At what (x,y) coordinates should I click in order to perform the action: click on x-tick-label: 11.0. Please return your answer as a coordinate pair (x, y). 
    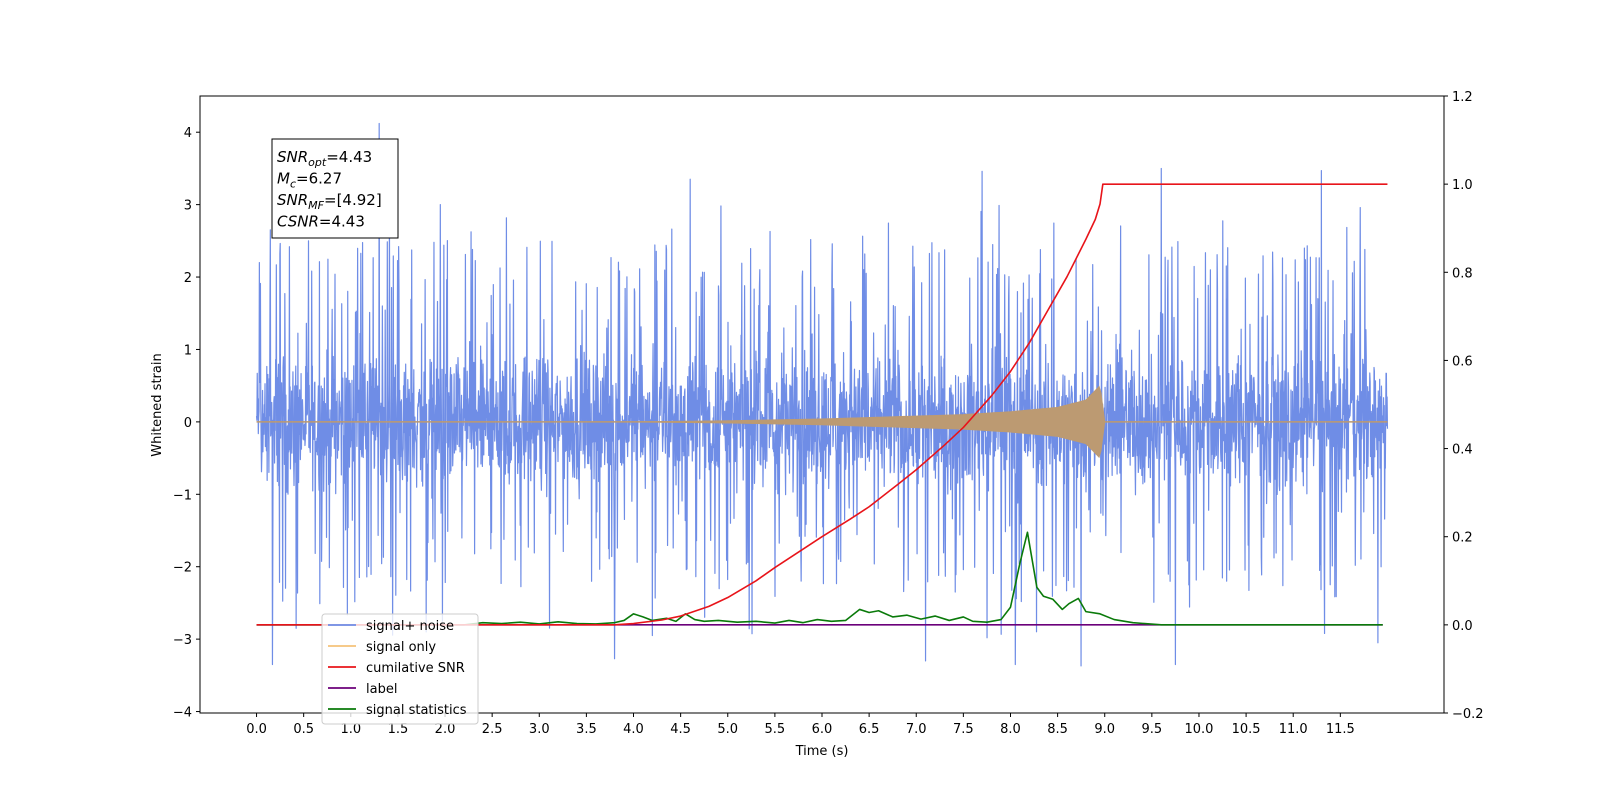
    Looking at the image, I should click on (1293, 729).